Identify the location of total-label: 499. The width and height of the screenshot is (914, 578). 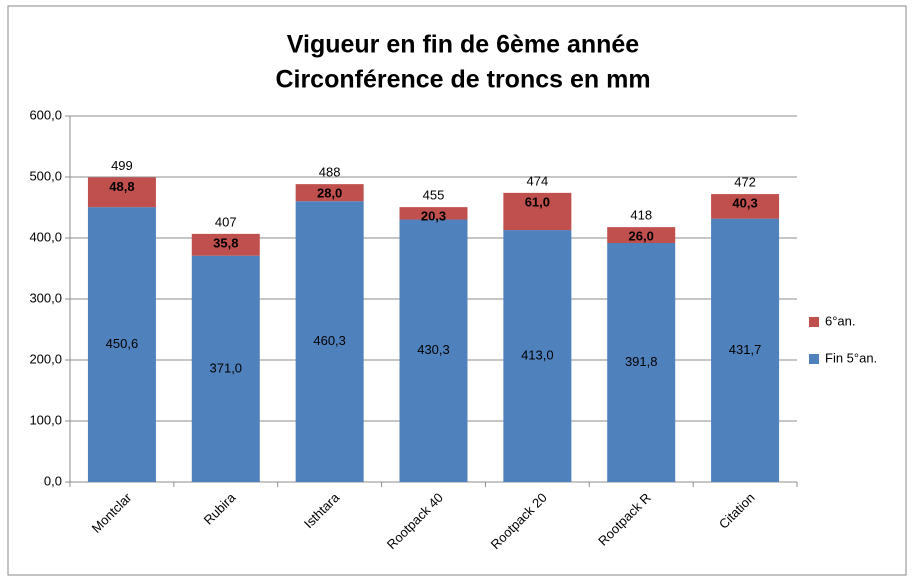
(122, 165).